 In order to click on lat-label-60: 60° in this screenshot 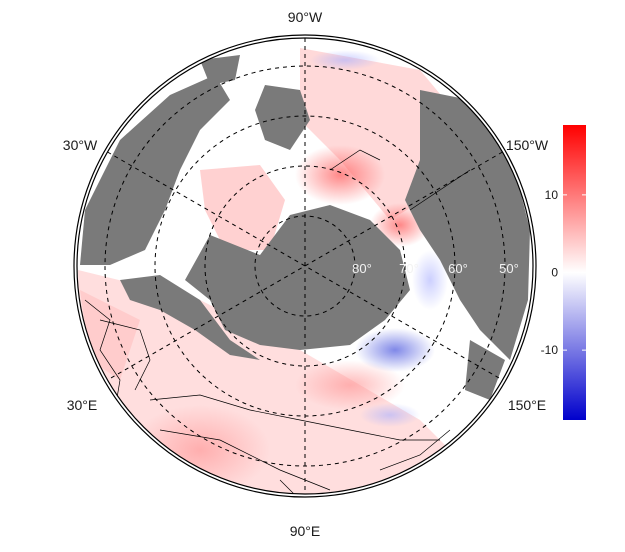, I will do `click(458, 268)`.